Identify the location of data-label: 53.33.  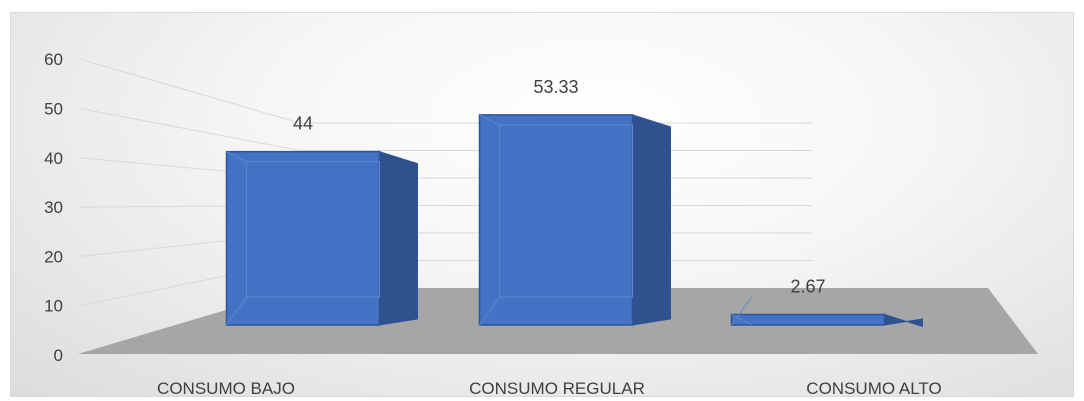
(555, 87).